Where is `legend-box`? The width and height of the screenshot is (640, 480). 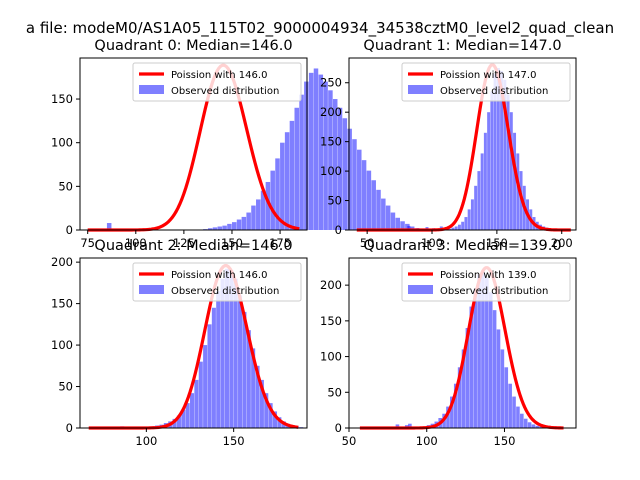
legend-box is located at coordinates (217, 282).